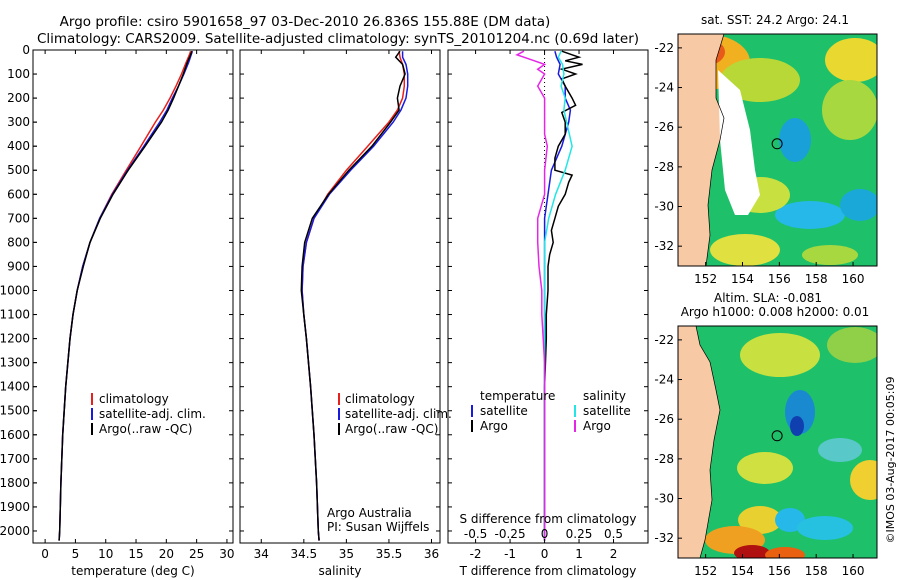 The height and width of the screenshot is (580, 900). What do you see at coordinates (15, 363) in the screenshot?
I see `y-tick-label: 1300` at bounding box center [15, 363].